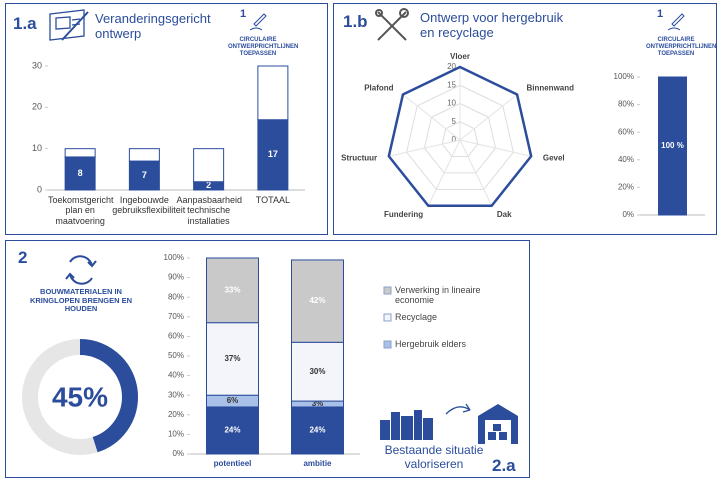 Image resolution: width=720 pixels, height=480 pixels. What do you see at coordinates (434, 457) in the screenshot?
I see `panel-title: Bestaande situatie valoriseren` at bounding box center [434, 457].